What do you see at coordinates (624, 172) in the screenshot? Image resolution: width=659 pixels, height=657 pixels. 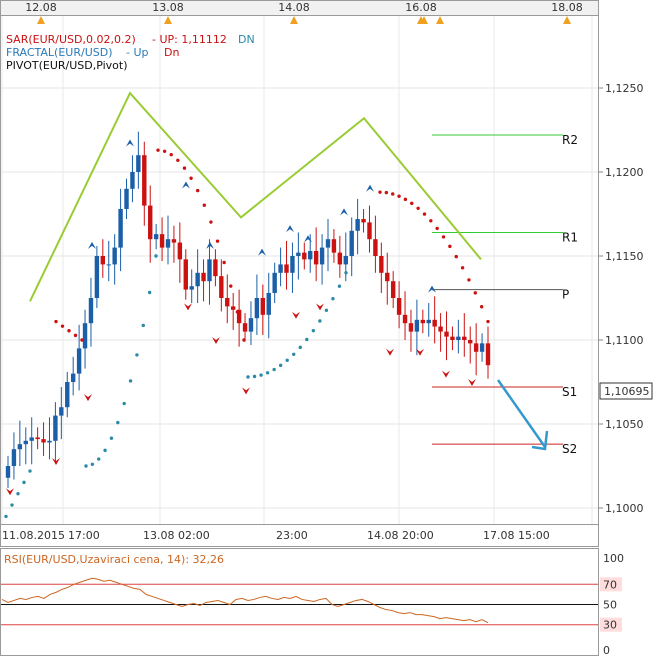 I see `y-tick-label: 1,1200` at bounding box center [624, 172].